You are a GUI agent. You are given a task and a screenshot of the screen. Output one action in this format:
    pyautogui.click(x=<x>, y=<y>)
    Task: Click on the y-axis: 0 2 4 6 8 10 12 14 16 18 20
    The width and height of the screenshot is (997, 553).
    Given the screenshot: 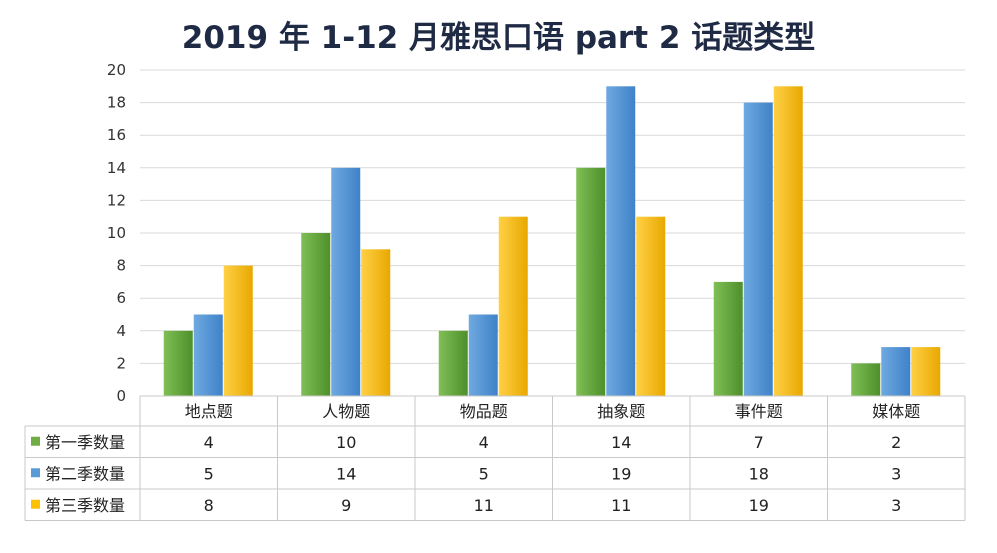 What is the action you would take?
    pyautogui.click(x=116, y=233)
    